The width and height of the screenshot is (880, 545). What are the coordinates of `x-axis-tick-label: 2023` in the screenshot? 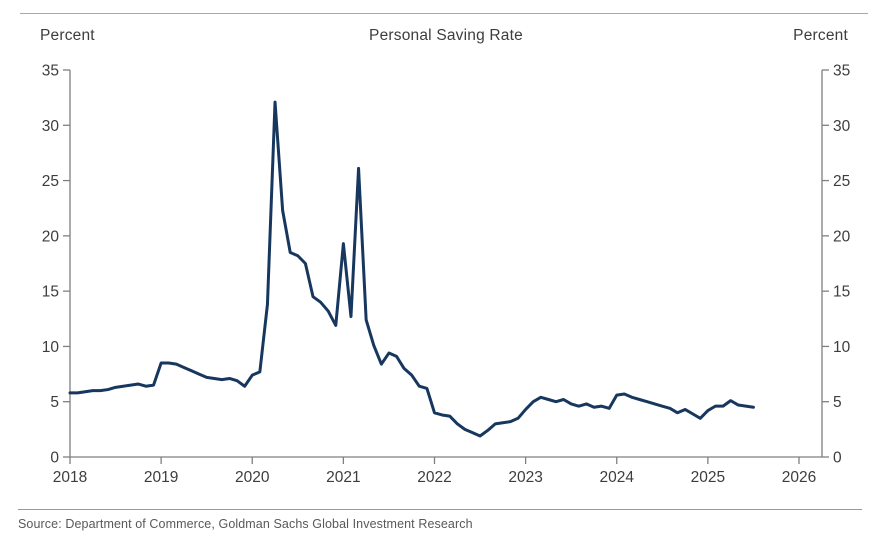 It's located at (525, 477).